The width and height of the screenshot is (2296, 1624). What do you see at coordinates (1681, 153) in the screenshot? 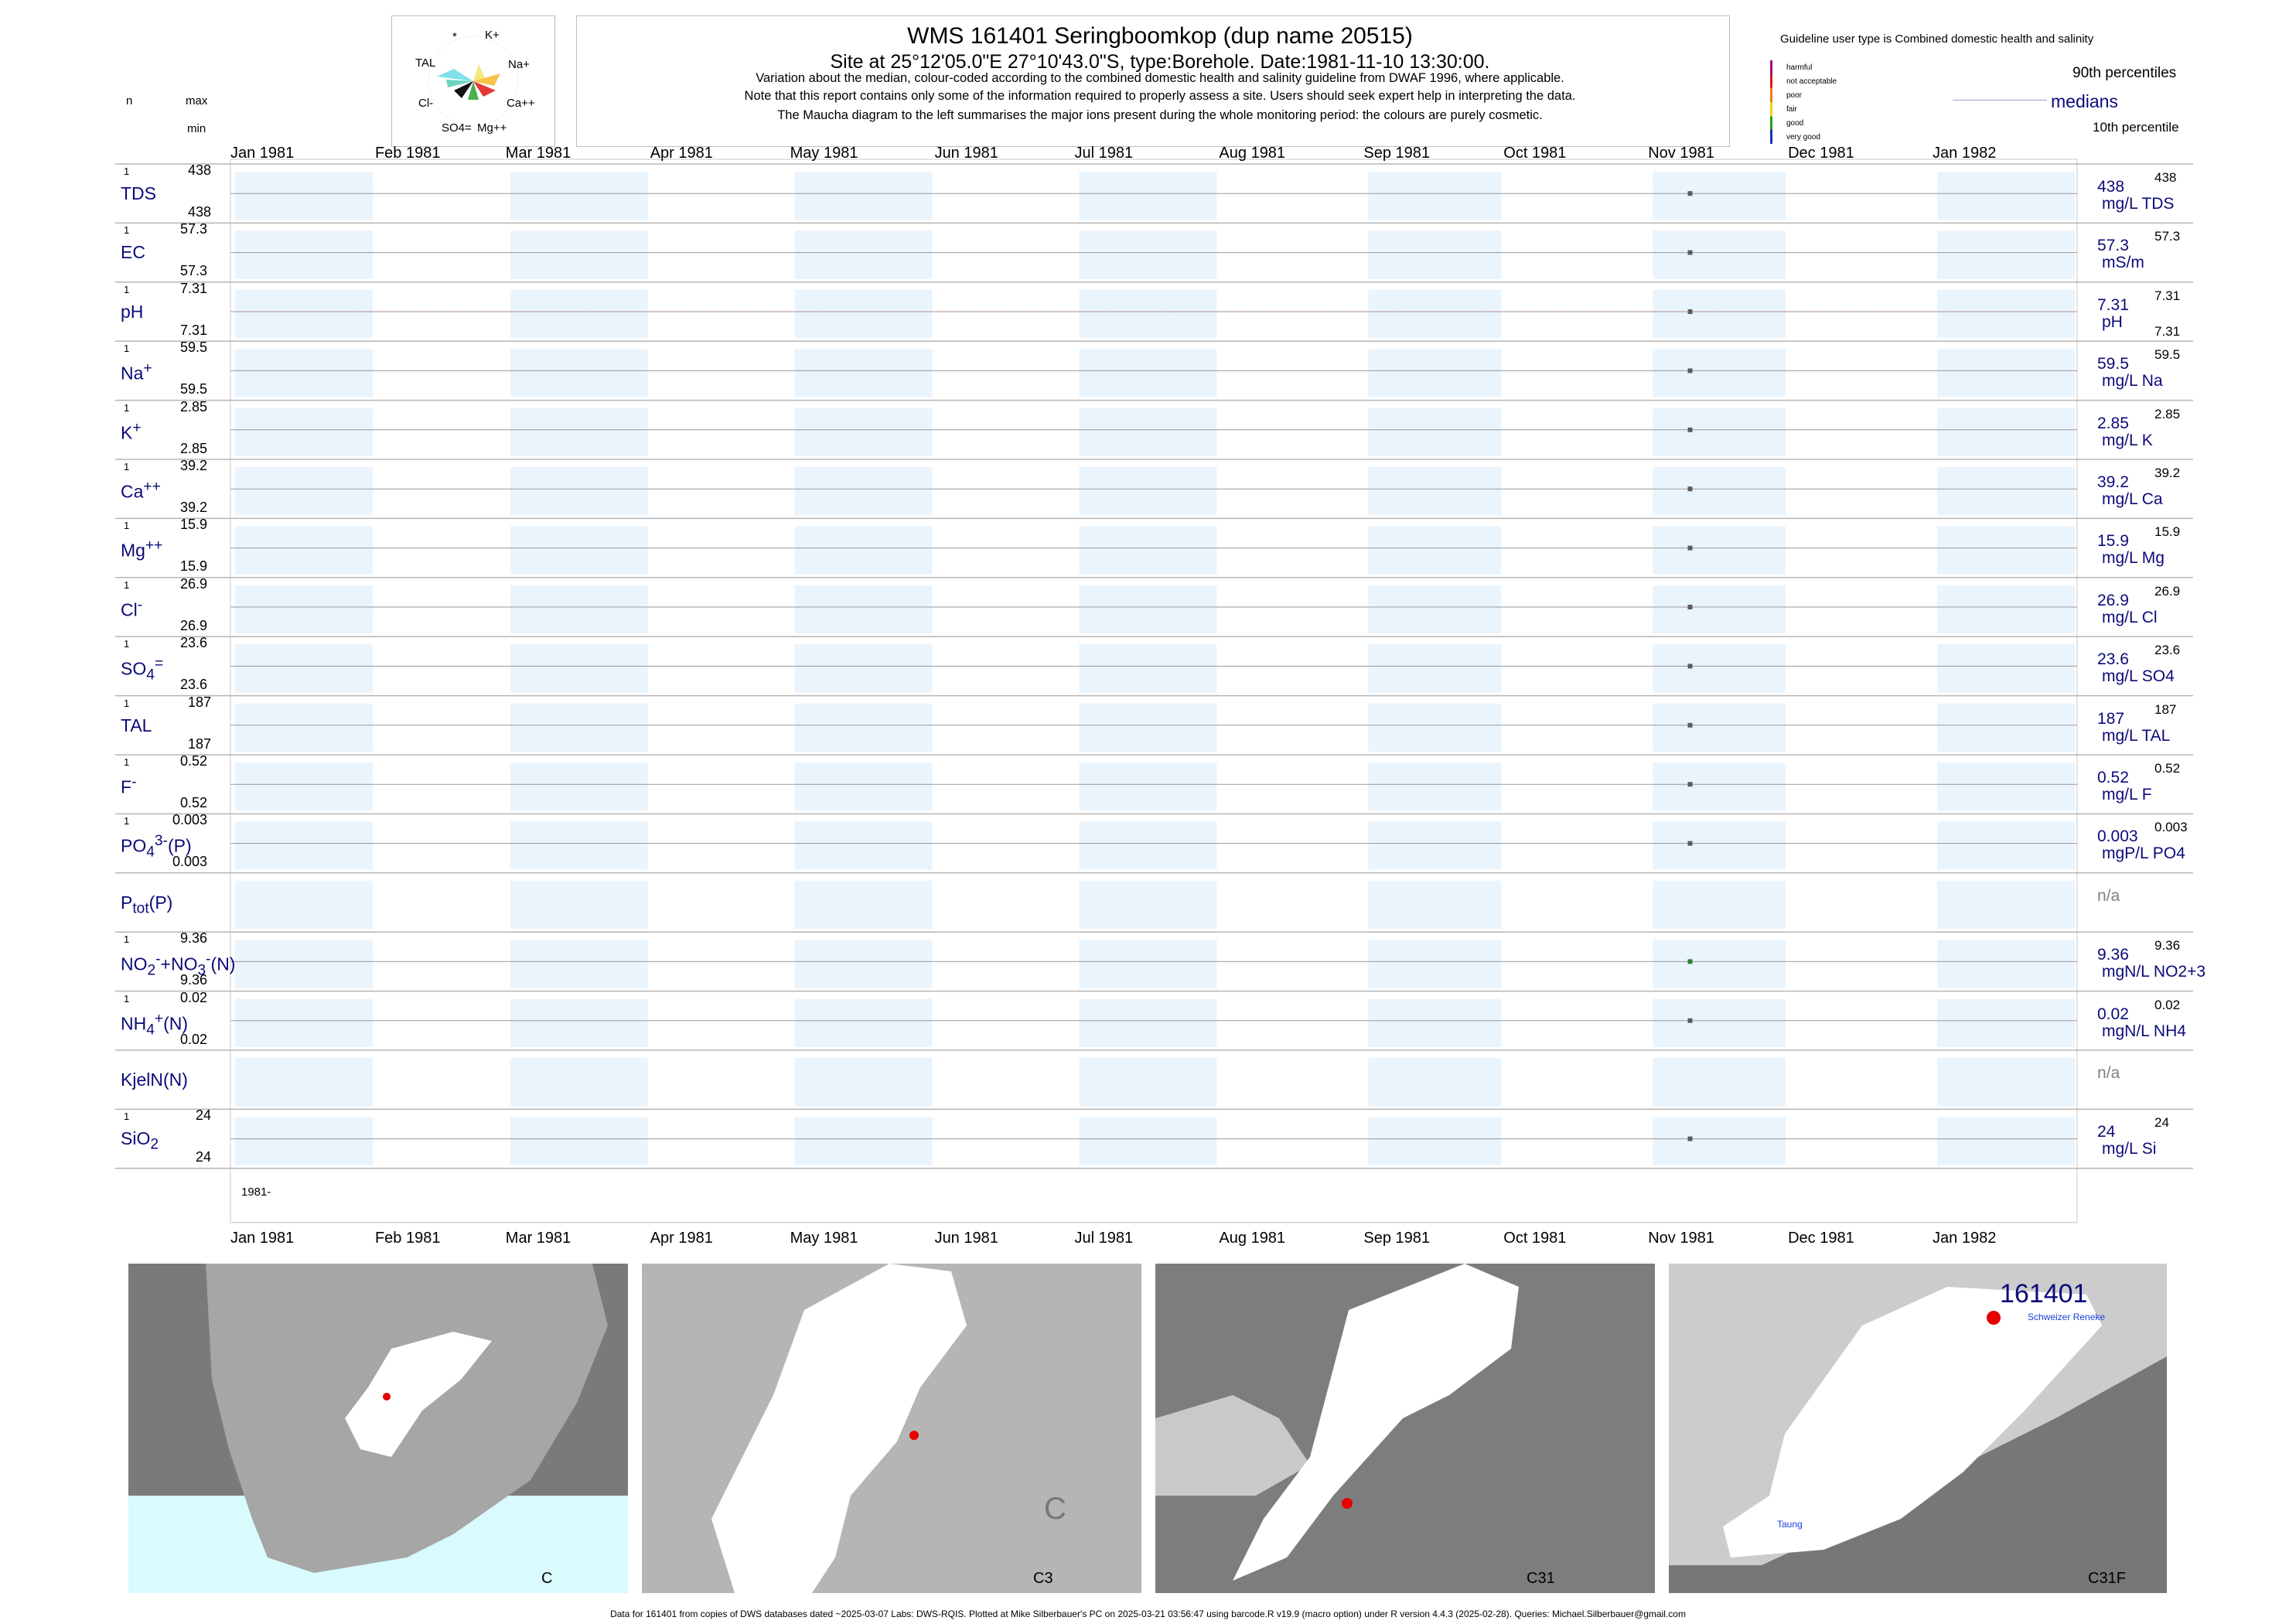
I see `month-label-top: Nov 1981` at bounding box center [1681, 153].